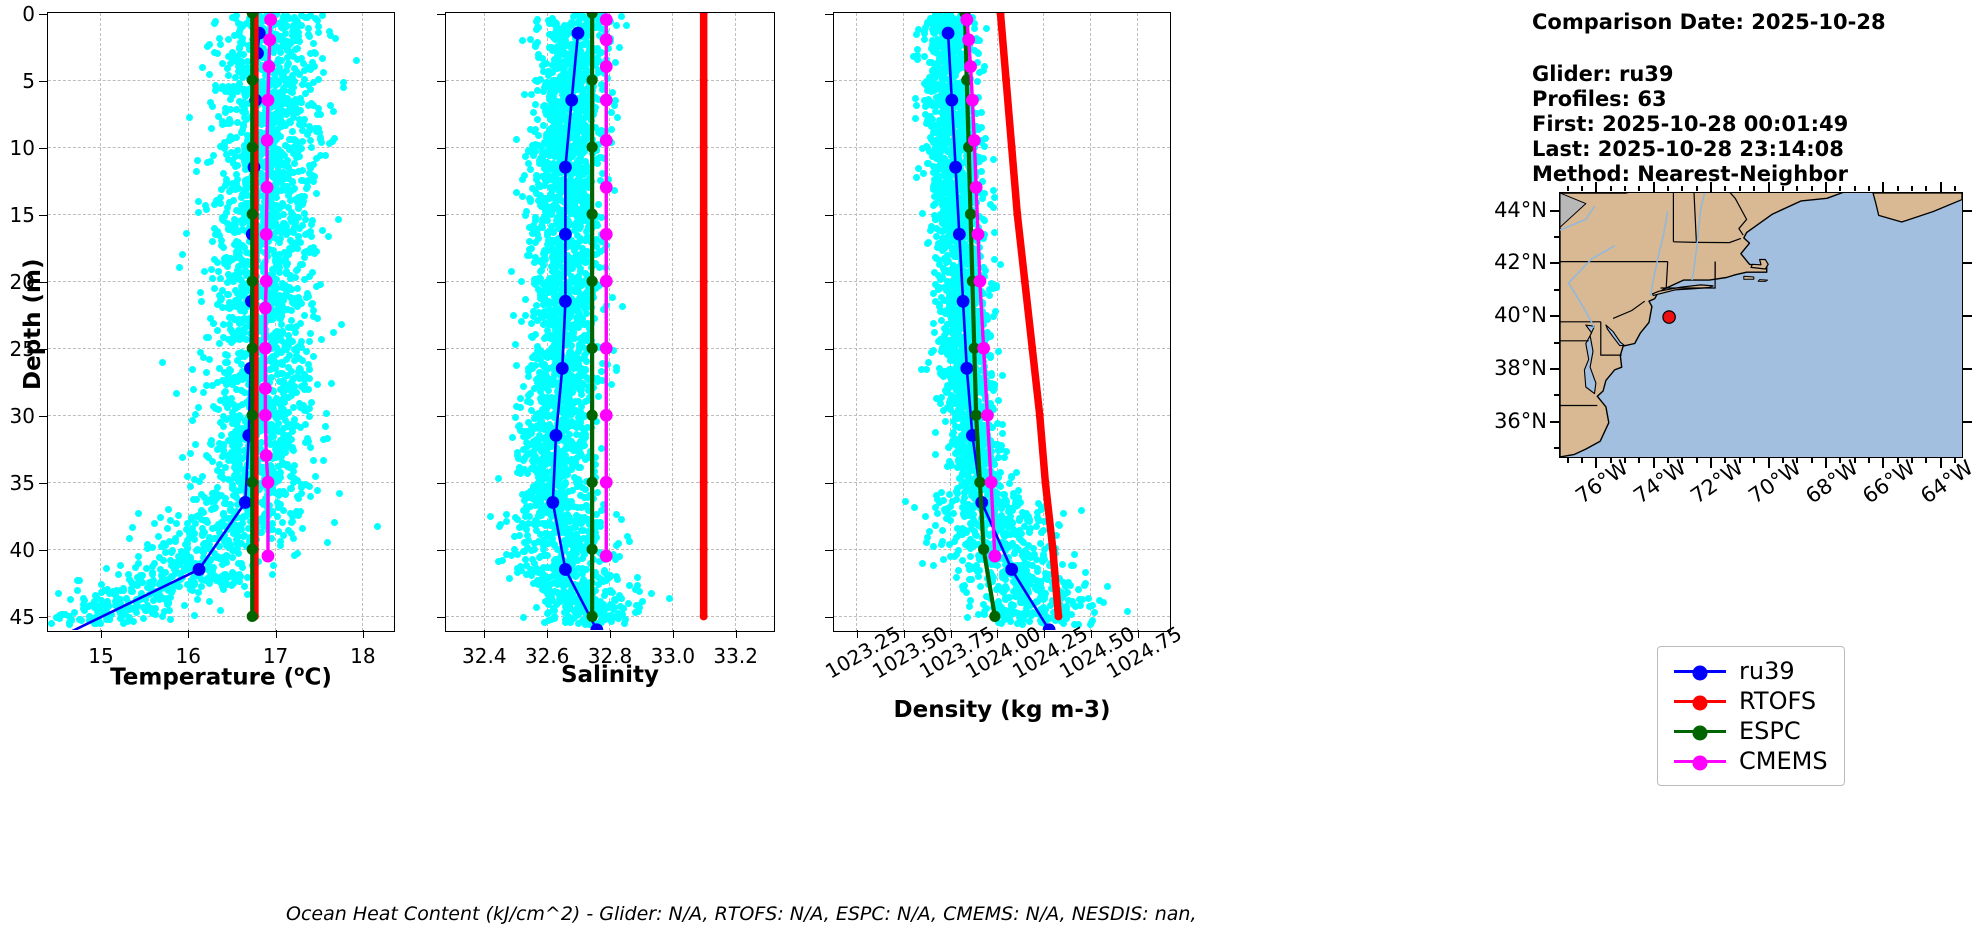 This screenshot has width=1978, height=934. I want to click on temperature-panel, so click(221, 322).